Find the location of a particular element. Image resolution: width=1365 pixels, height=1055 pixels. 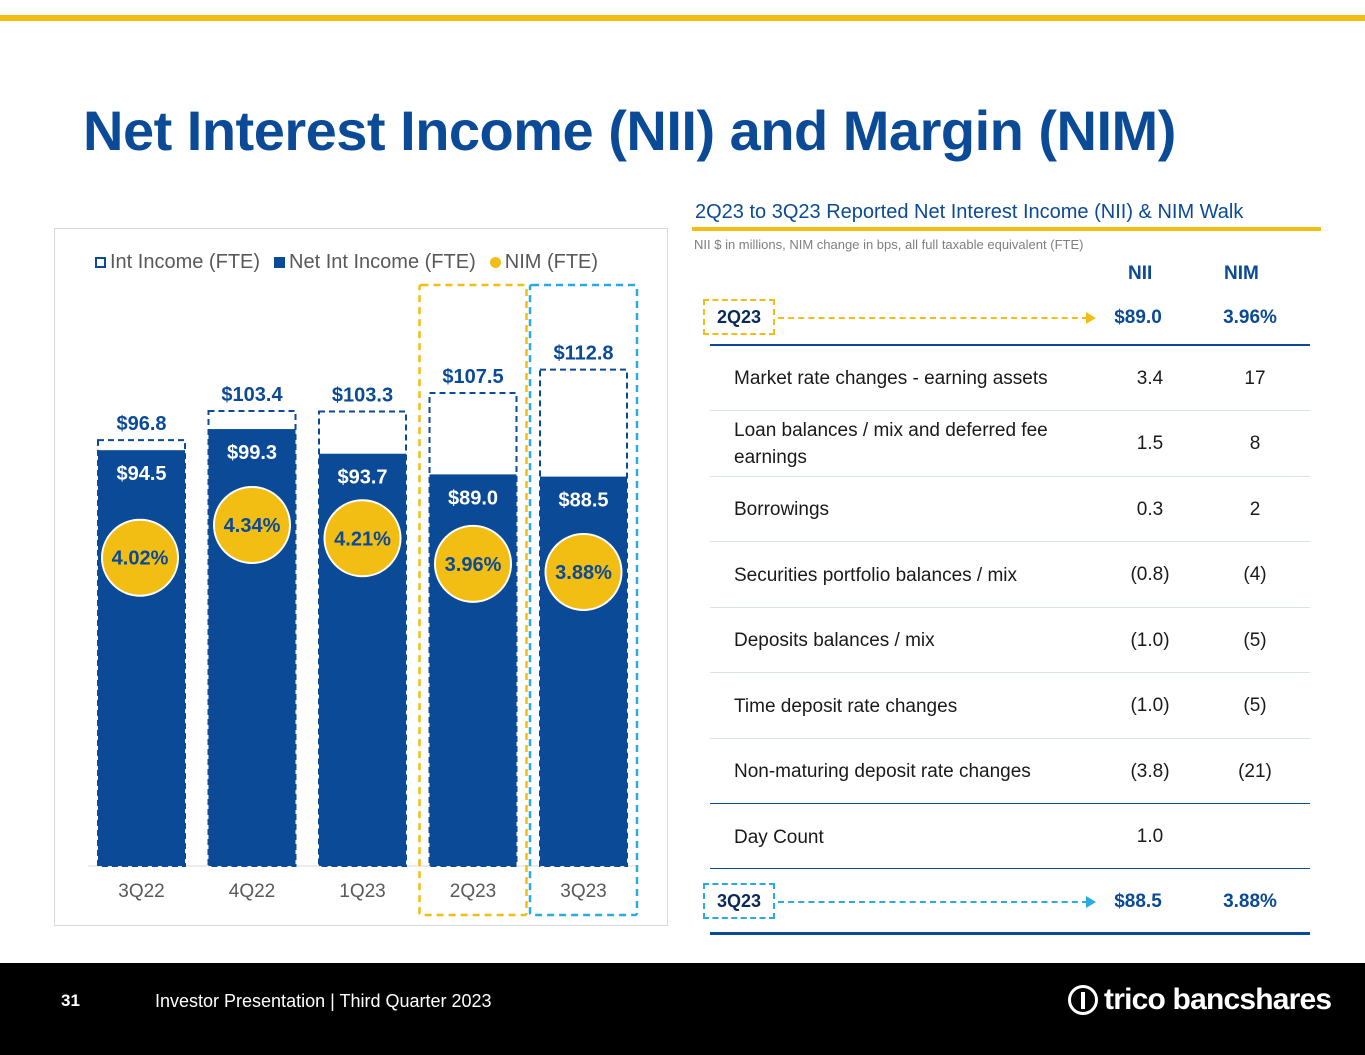

walk-end-label: 3Q23 is located at coordinates (739, 901).